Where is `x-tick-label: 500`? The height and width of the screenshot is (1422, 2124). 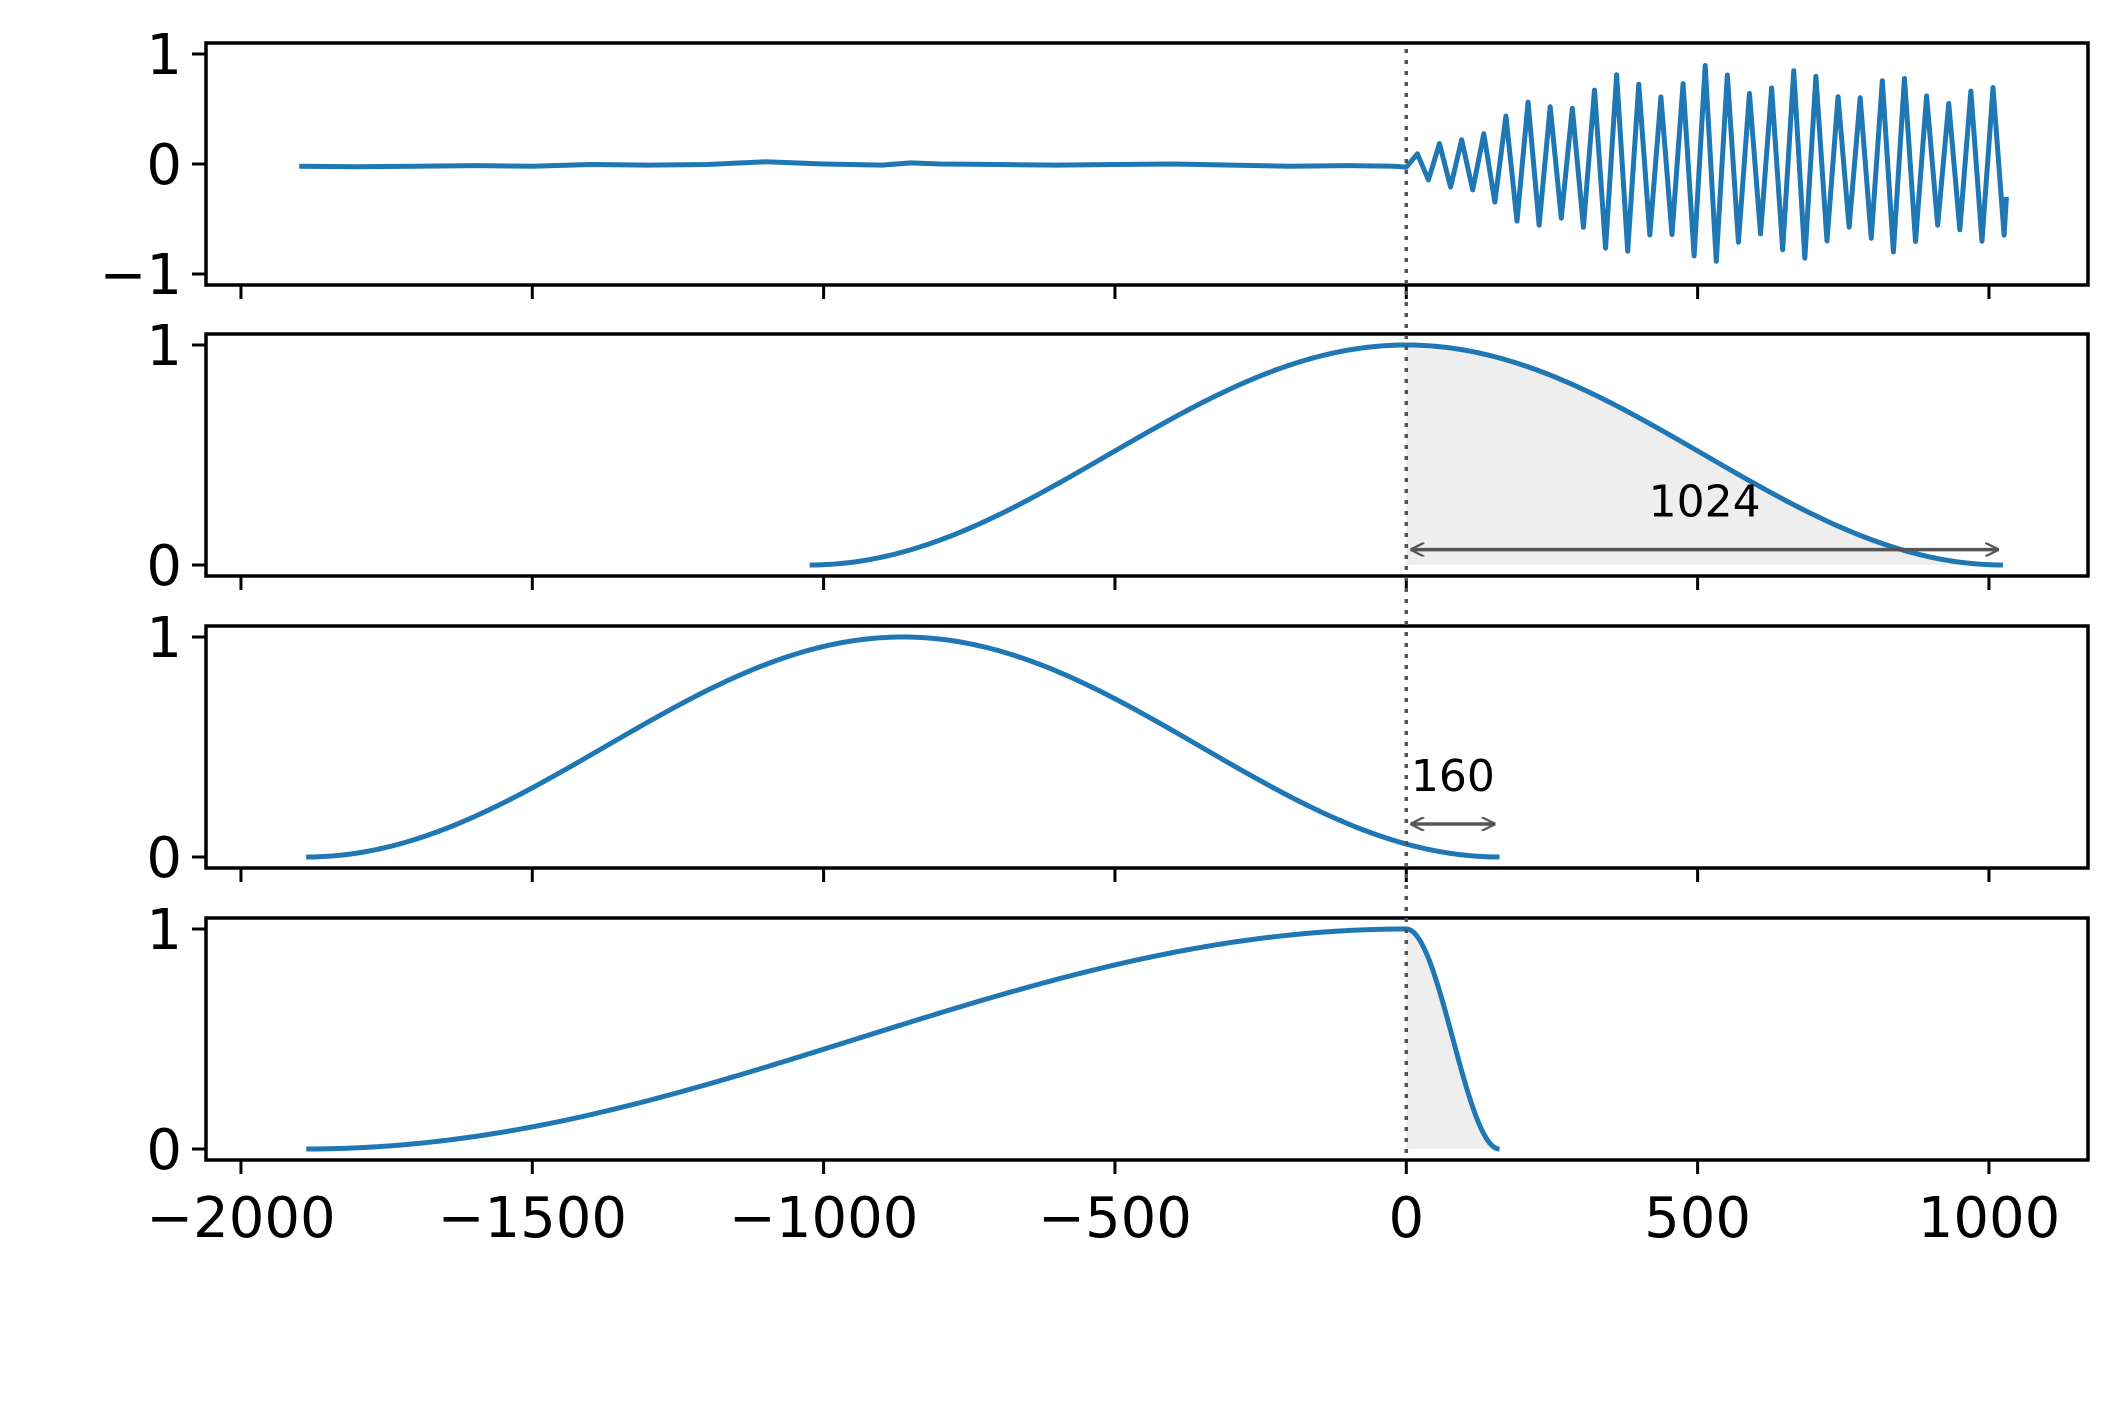 x-tick-label: 500 is located at coordinates (1697, 1218).